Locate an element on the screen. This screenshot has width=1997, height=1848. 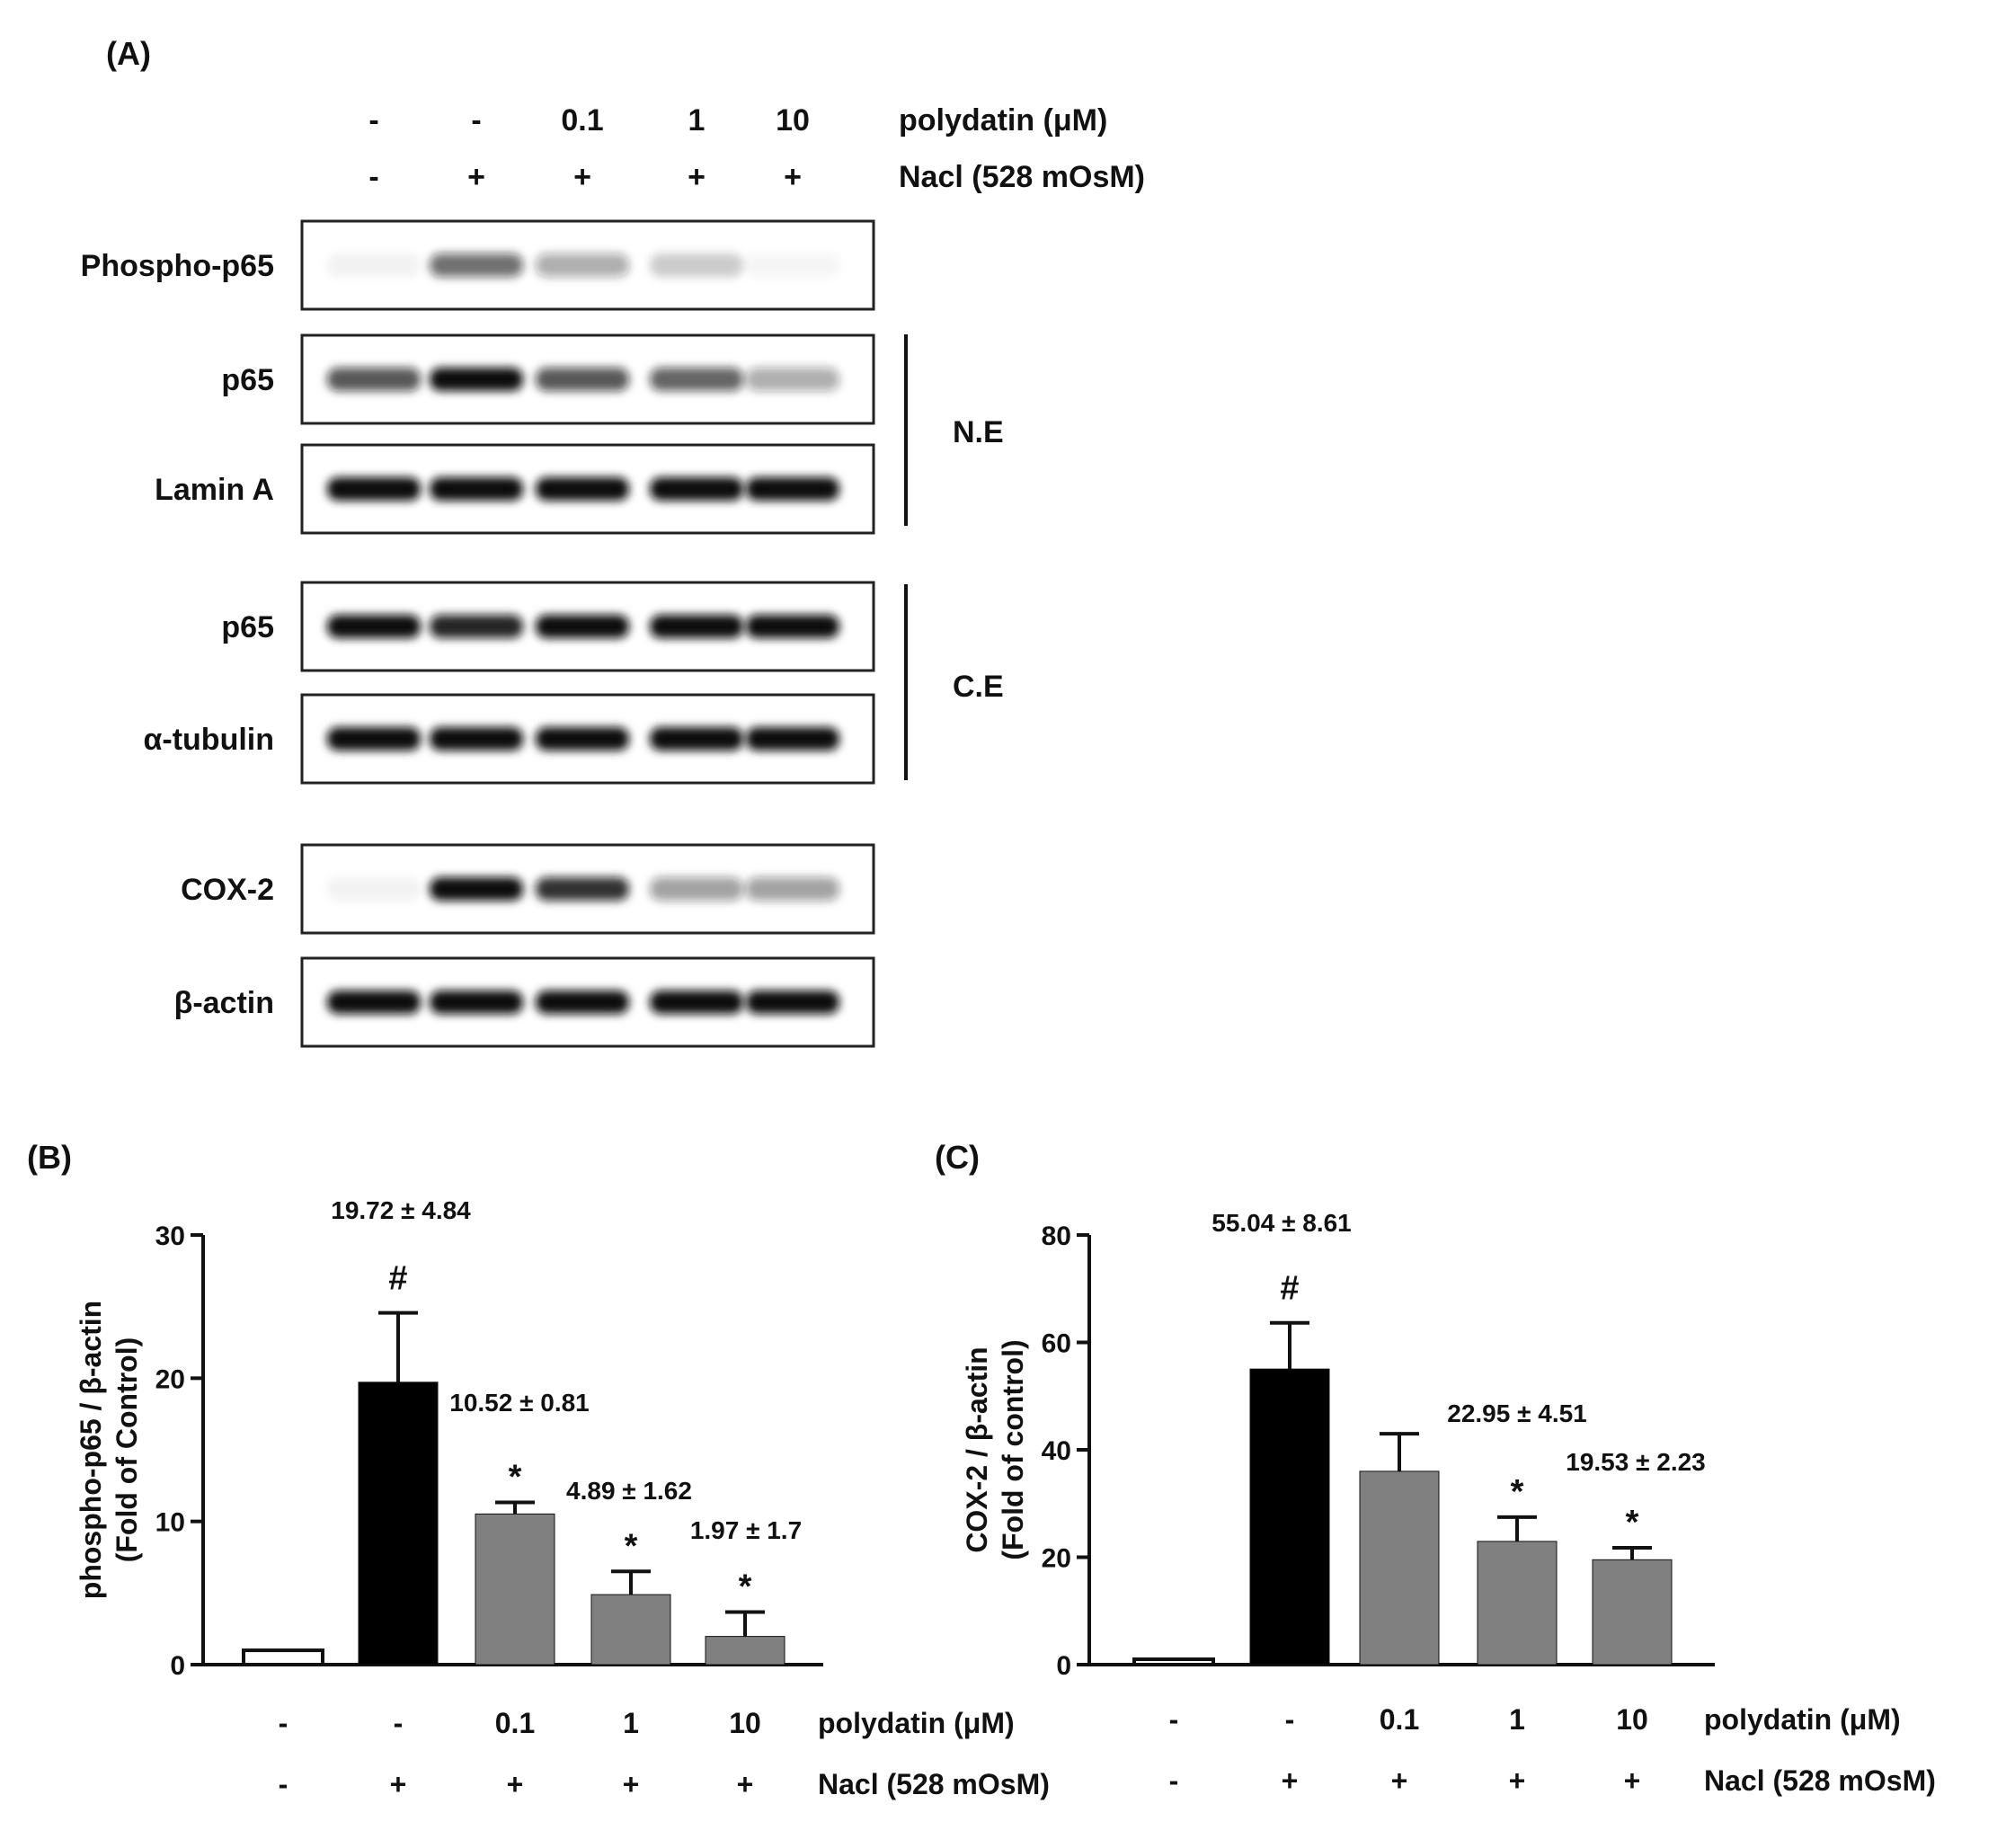
group-ne: N.E is located at coordinates (954, 430).